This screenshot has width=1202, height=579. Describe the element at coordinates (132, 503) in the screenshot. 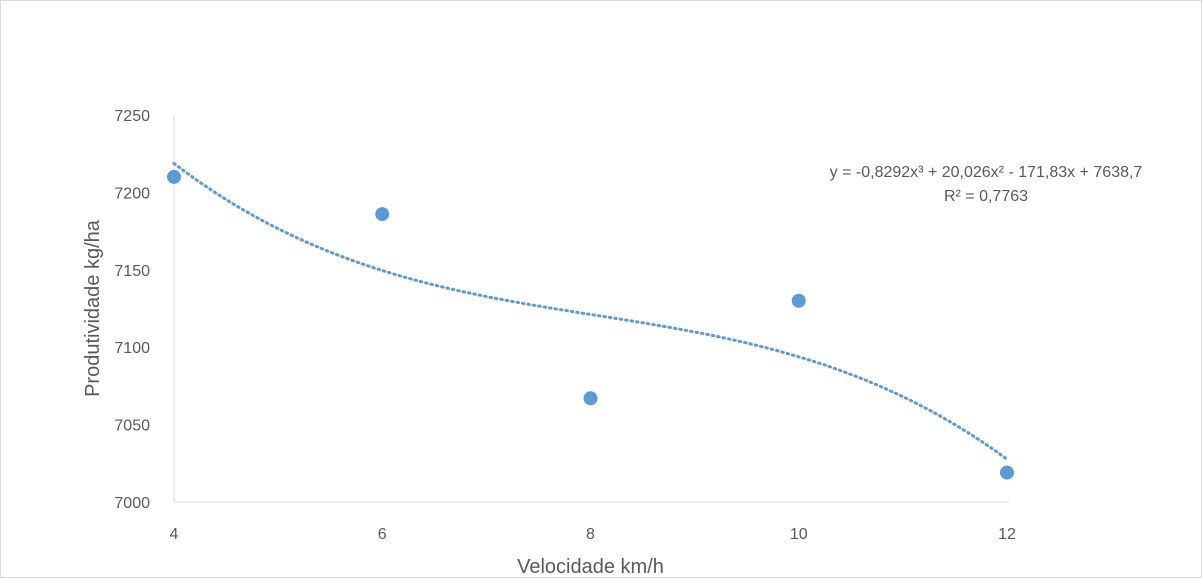

I see `y-tick-label: 7000` at that location.